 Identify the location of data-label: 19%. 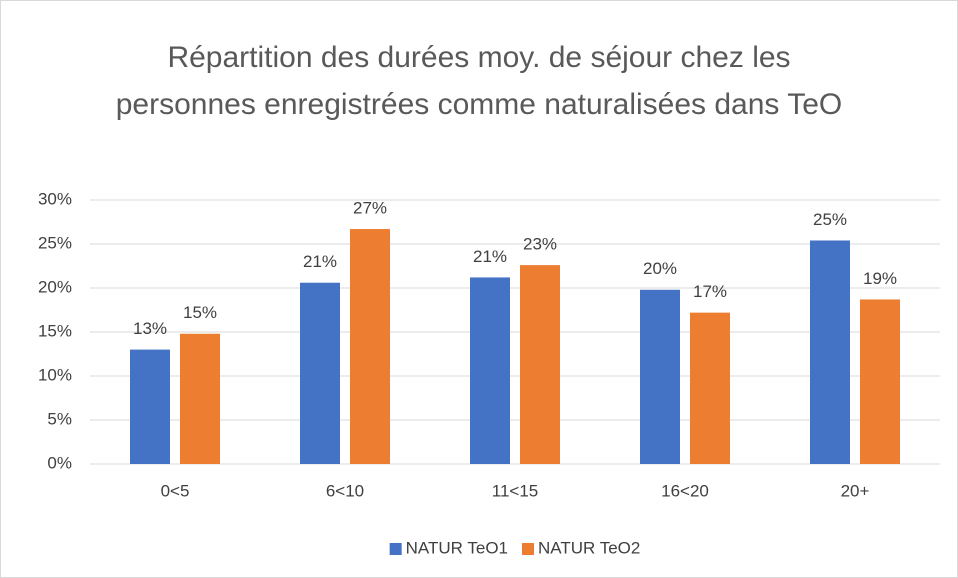
(880, 278).